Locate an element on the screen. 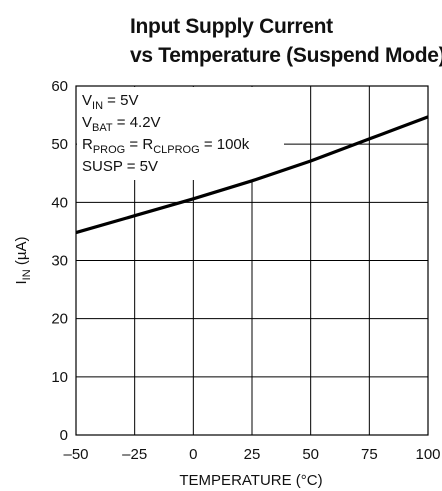 This screenshot has height=491, width=442. annotation: VIN = 5V is located at coordinates (110, 102).